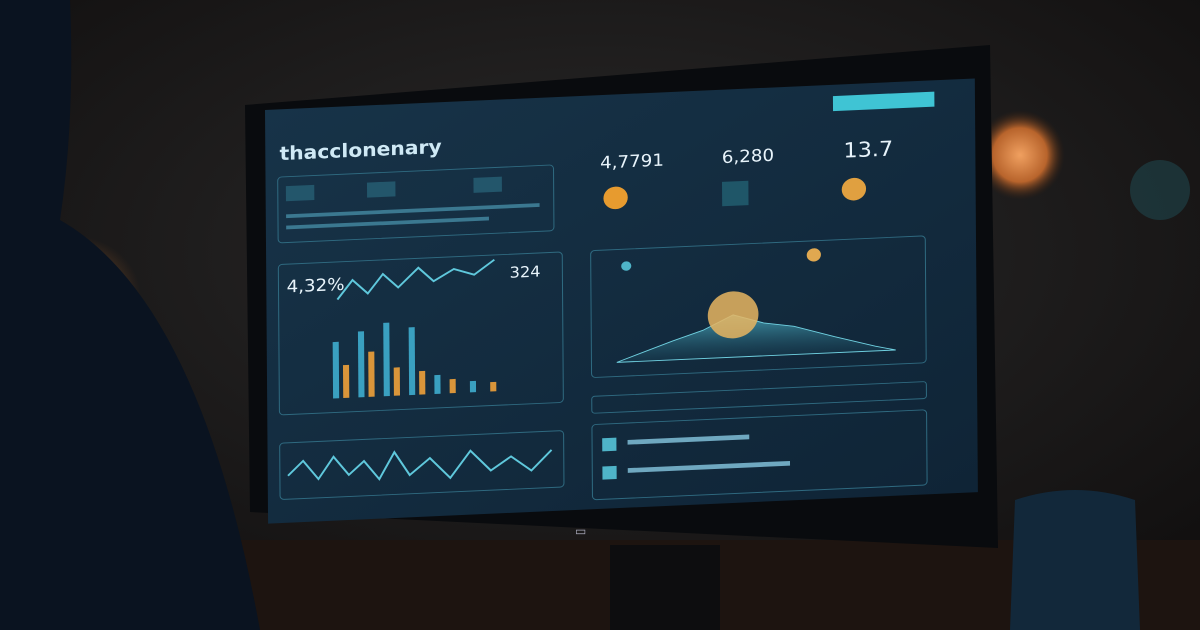 The image size is (1200, 630). I want to click on panel-value: 4,32%, so click(316, 286).